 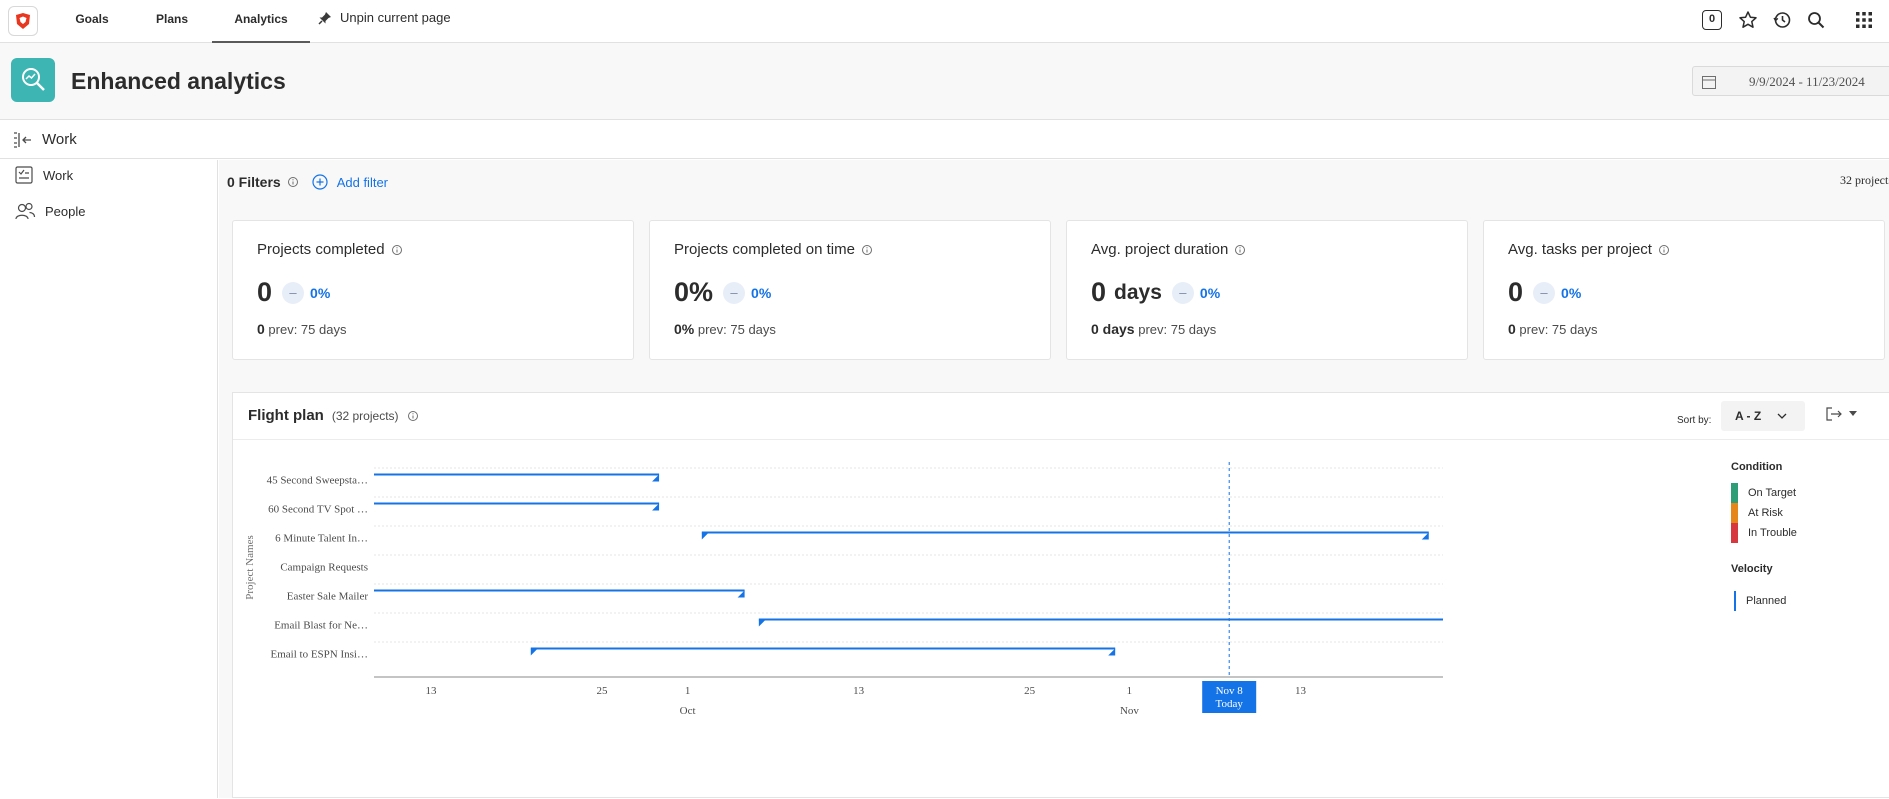 What do you see at coordinates (1782, 20) in the screenshot?
I see `recents-button` at bounding box center [1782, 20].